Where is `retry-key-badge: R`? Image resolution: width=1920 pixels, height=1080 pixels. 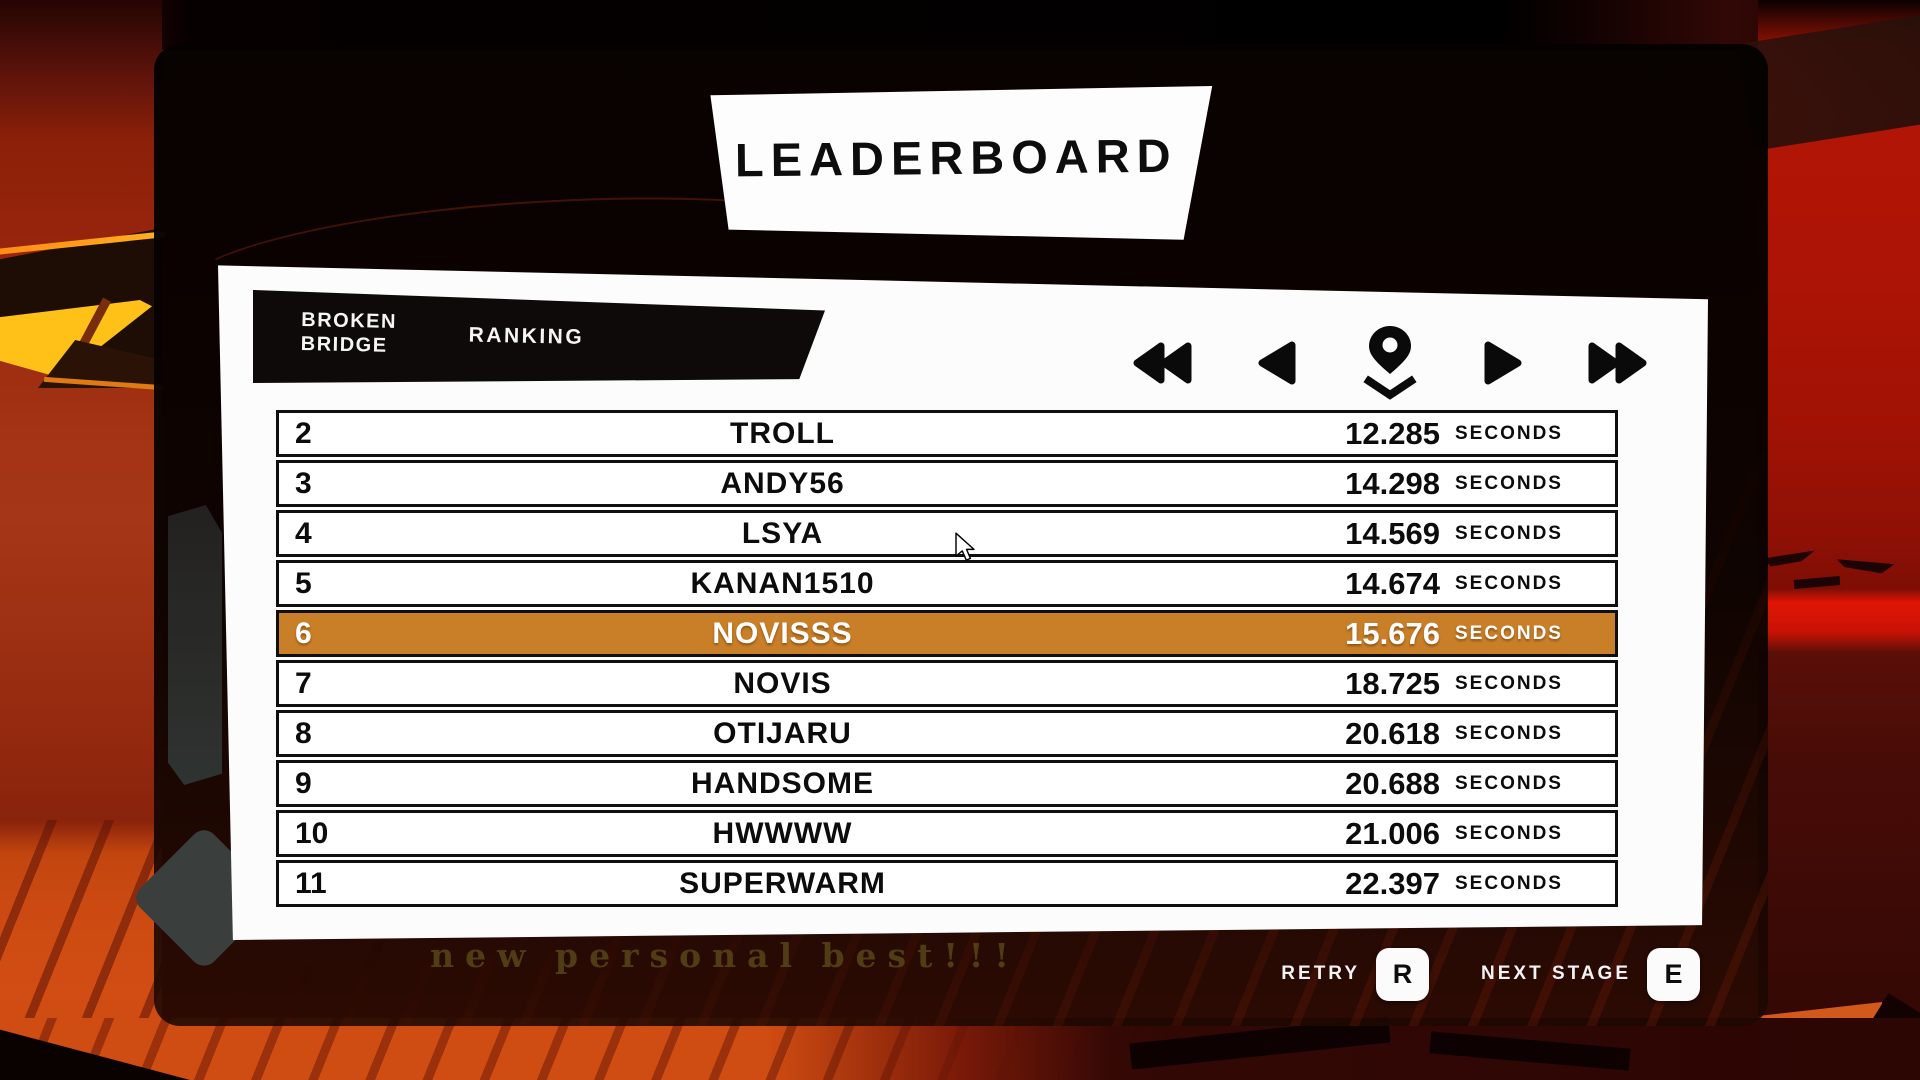 retry-key-badge: R is located at coordinates (1402, 974).